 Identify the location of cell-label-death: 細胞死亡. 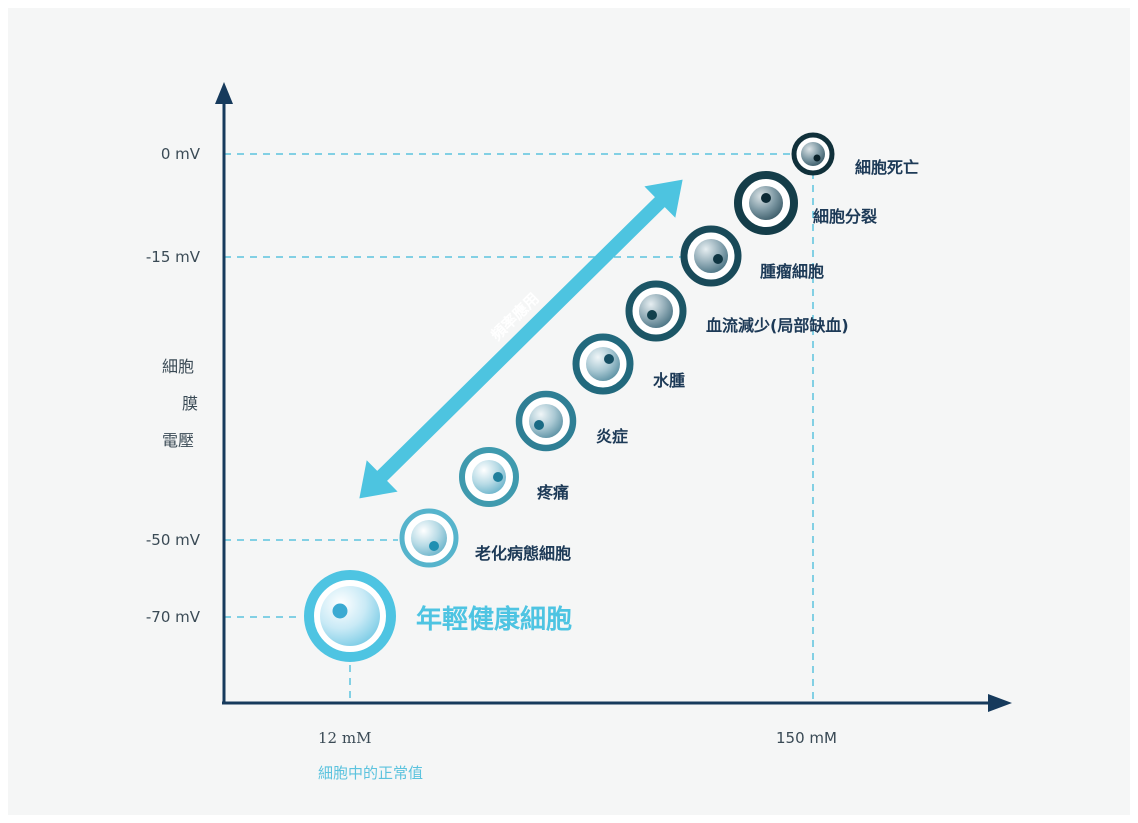
(887, 167).